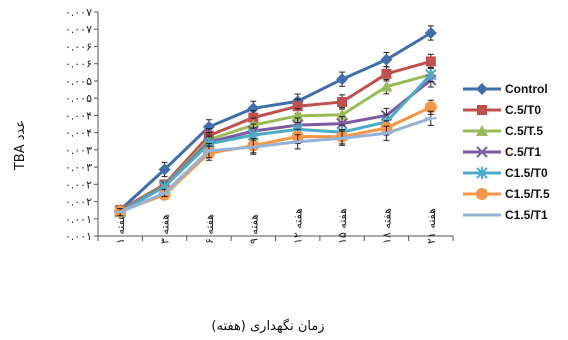  Describe the element at coordinates (527, 194) in the screenshot. I see `legend-label: C1.5/T.5` at that location.